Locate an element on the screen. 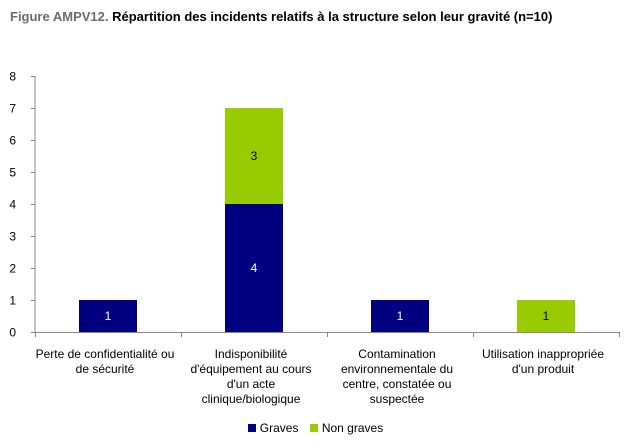 The image size is (631, 448). data-label: 3 is located at coordinates (254, 156).